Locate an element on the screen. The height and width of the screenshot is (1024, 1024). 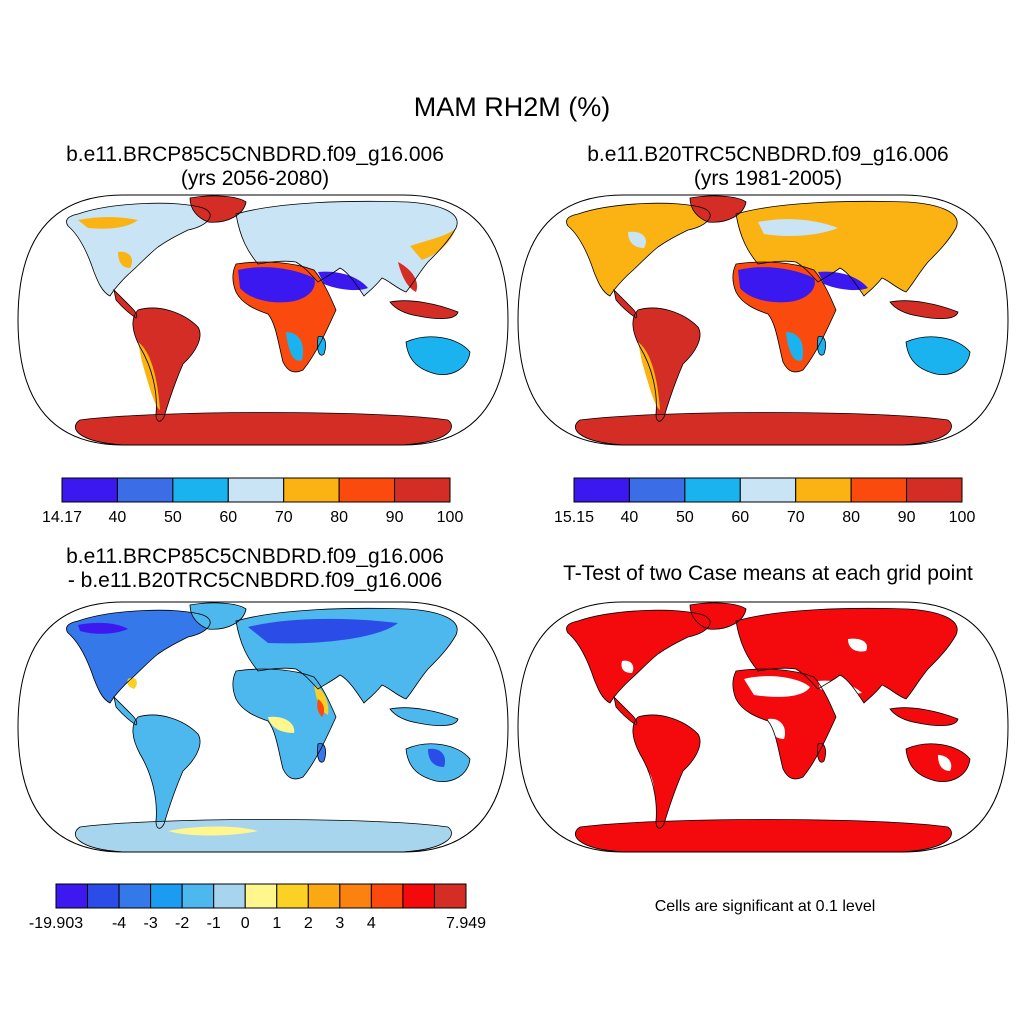
panel-title-difference-line2: - b.e11.B20TRC5CNBDRD.f09_g16.006 is located at coordinates (255, 580).